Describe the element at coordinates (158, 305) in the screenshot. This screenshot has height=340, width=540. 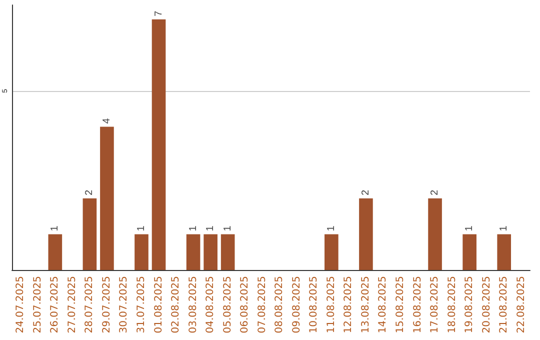
I see `x-tick-label: 01.08.2025` at that location.